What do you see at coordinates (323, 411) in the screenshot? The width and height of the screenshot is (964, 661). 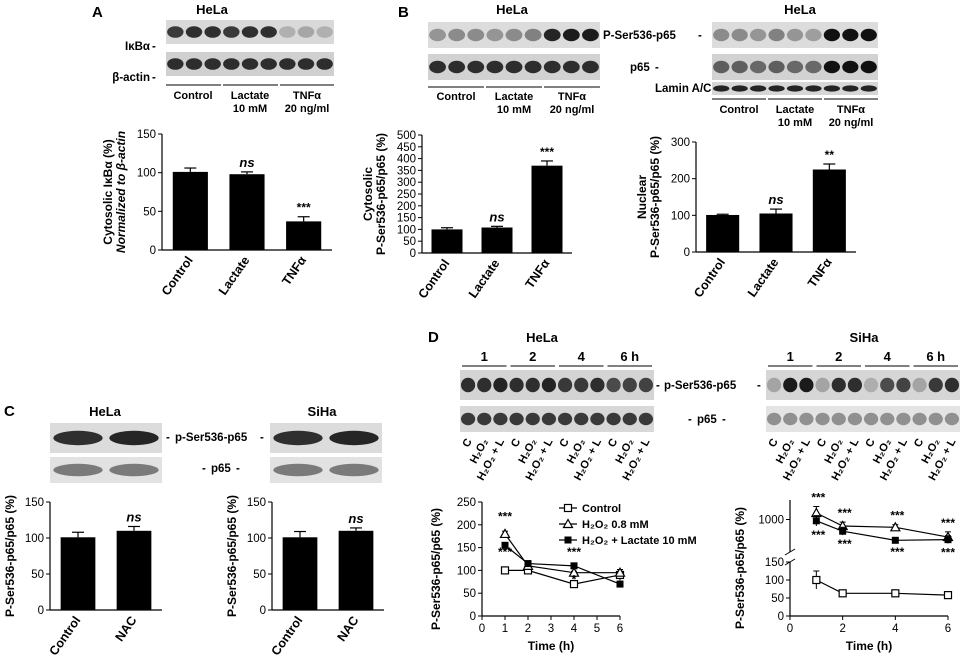 I see `cell-line-label-c-siha: SiHa` at bounding box center [323, 411].